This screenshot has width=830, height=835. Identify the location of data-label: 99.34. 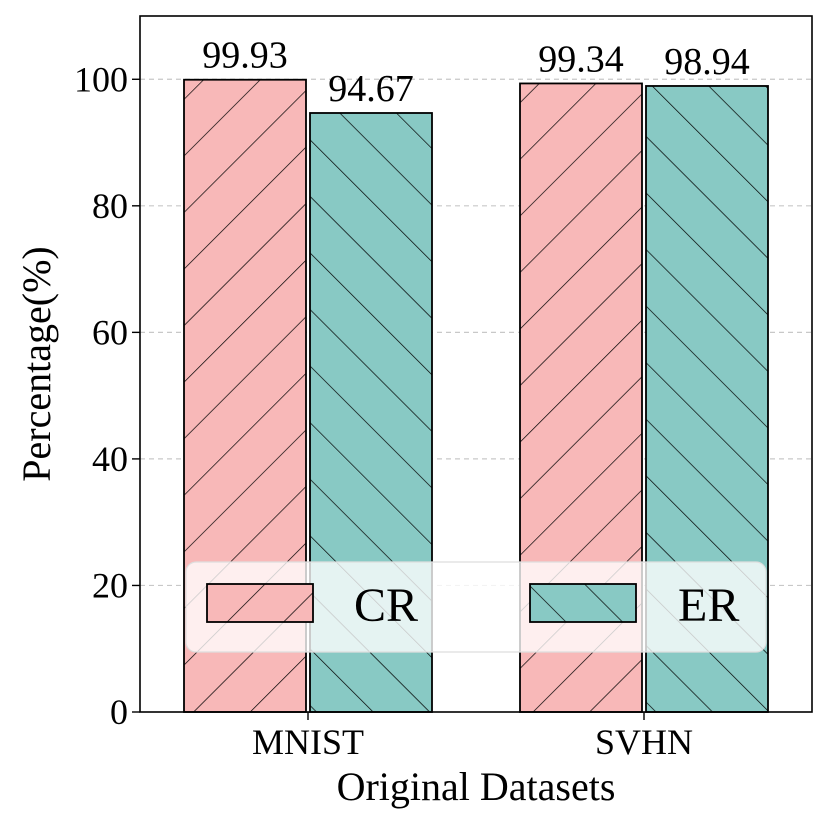
(581, 59).